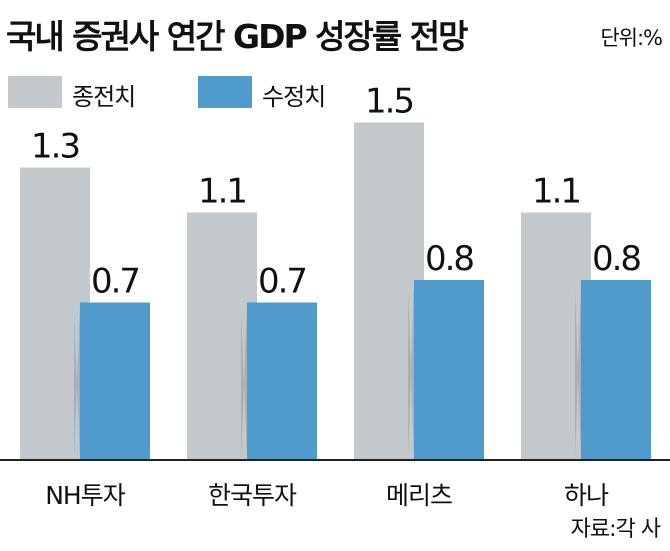 This screenshot has height=551, width=670. I want to click on data-label-previous-2: 1.5, so click(389, 102).